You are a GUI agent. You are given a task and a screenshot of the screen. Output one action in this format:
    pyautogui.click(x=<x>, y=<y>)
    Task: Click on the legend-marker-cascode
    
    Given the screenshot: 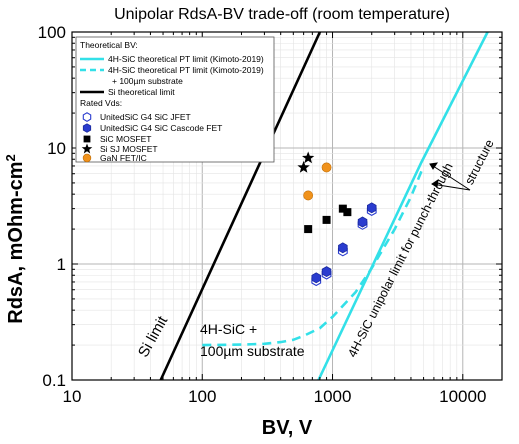 What is the action you would take?
    pyautogui.click(x=87, y=128)
    